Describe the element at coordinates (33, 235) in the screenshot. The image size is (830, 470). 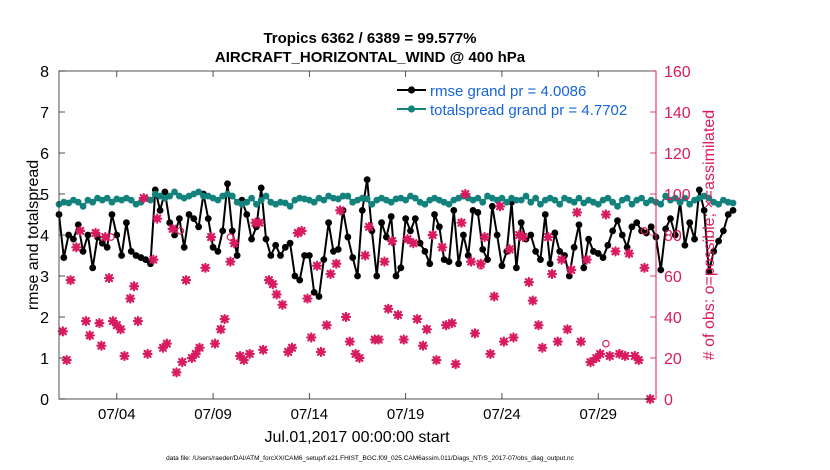
I see `y-axis-label: rmse and totalspread` at that location.